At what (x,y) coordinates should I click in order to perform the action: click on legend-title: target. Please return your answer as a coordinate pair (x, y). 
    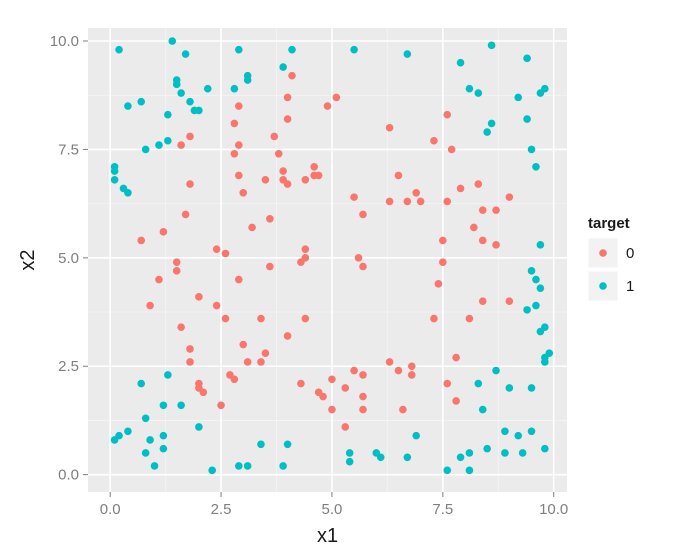
    Looking at the image, I should click on (609, 223).